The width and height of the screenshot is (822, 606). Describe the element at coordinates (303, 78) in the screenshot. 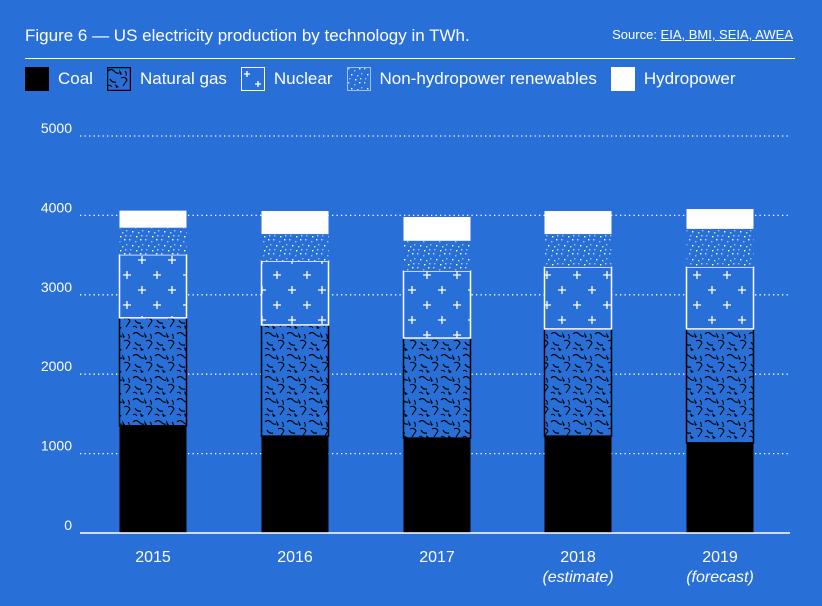

I see `legend-label: Nuclear` at that location.